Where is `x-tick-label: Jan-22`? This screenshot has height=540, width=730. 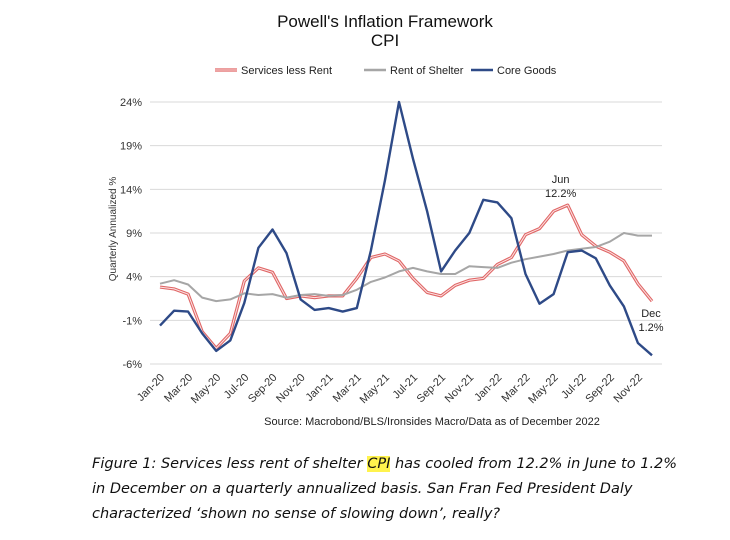 x-tick-label: Jan-22 is located at coordinates (488, 388).